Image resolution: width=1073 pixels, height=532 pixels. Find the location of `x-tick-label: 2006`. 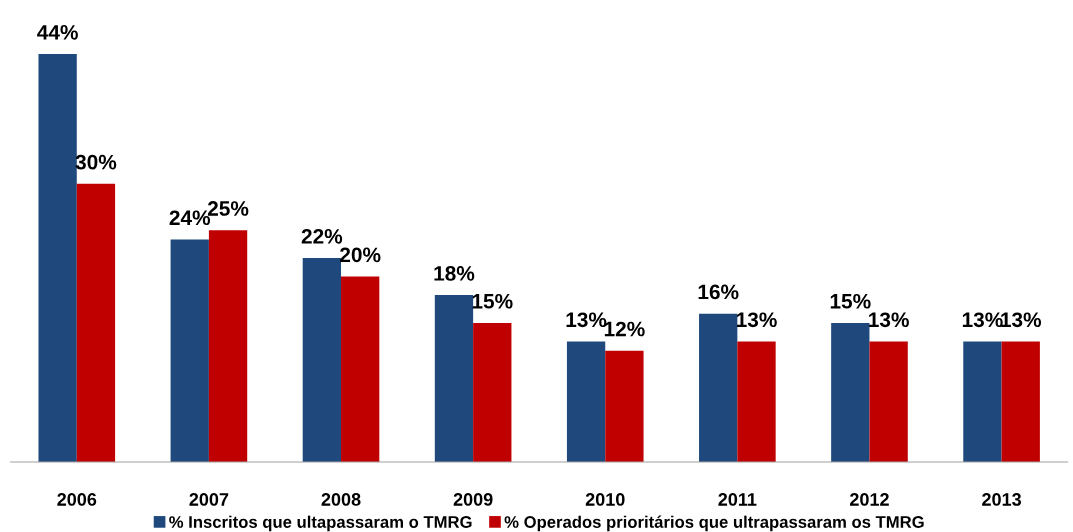

x-tick-label: 2006 is located at coordinates (77, 499).